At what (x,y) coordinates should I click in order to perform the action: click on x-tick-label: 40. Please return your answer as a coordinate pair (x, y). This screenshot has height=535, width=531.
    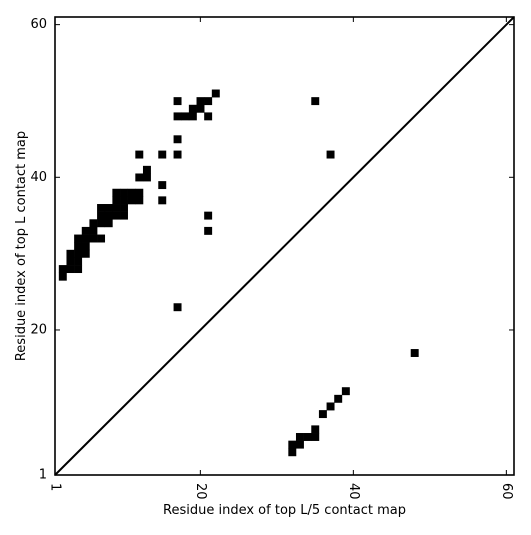
    Looking at the image, I should click on (353, 491).